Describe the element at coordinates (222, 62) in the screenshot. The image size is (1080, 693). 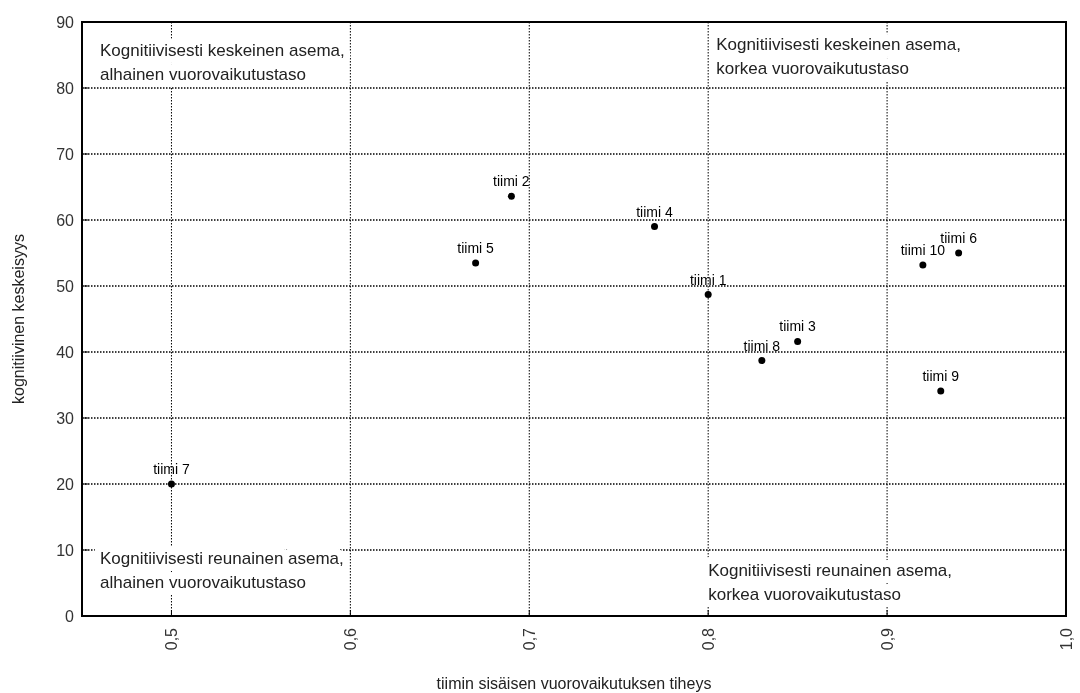
I see `annotation: Kognitiivisesti keskeinen asema, alhainen vuorovaikutustaso` at that location.